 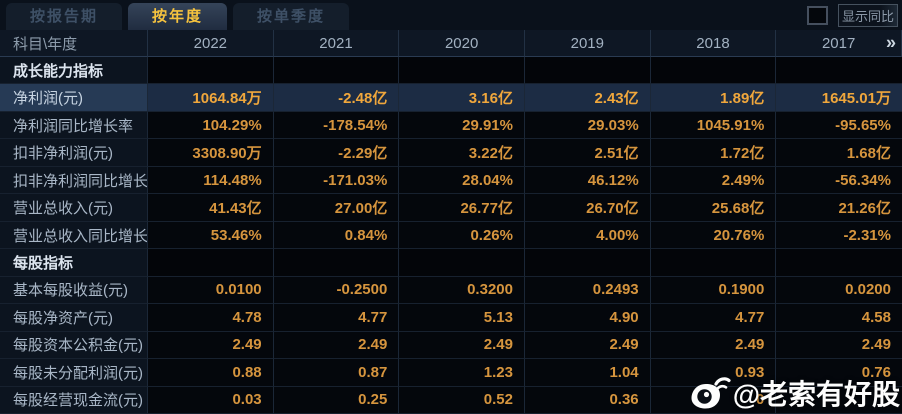 I want to click on value-cell: -178.54%, so click(x=336, y=125).